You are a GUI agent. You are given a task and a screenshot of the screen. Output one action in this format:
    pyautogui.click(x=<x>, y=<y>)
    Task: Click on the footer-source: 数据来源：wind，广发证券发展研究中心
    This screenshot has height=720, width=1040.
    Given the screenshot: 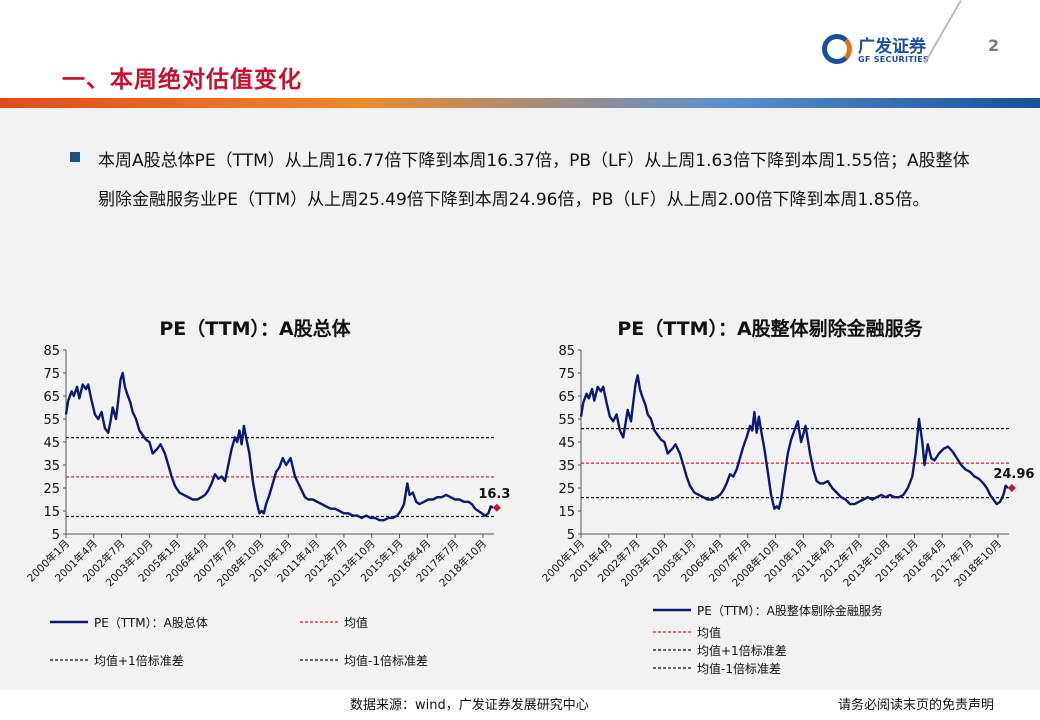 What is the action you would take?
    pyautogui.click(x=469, y=705)
    